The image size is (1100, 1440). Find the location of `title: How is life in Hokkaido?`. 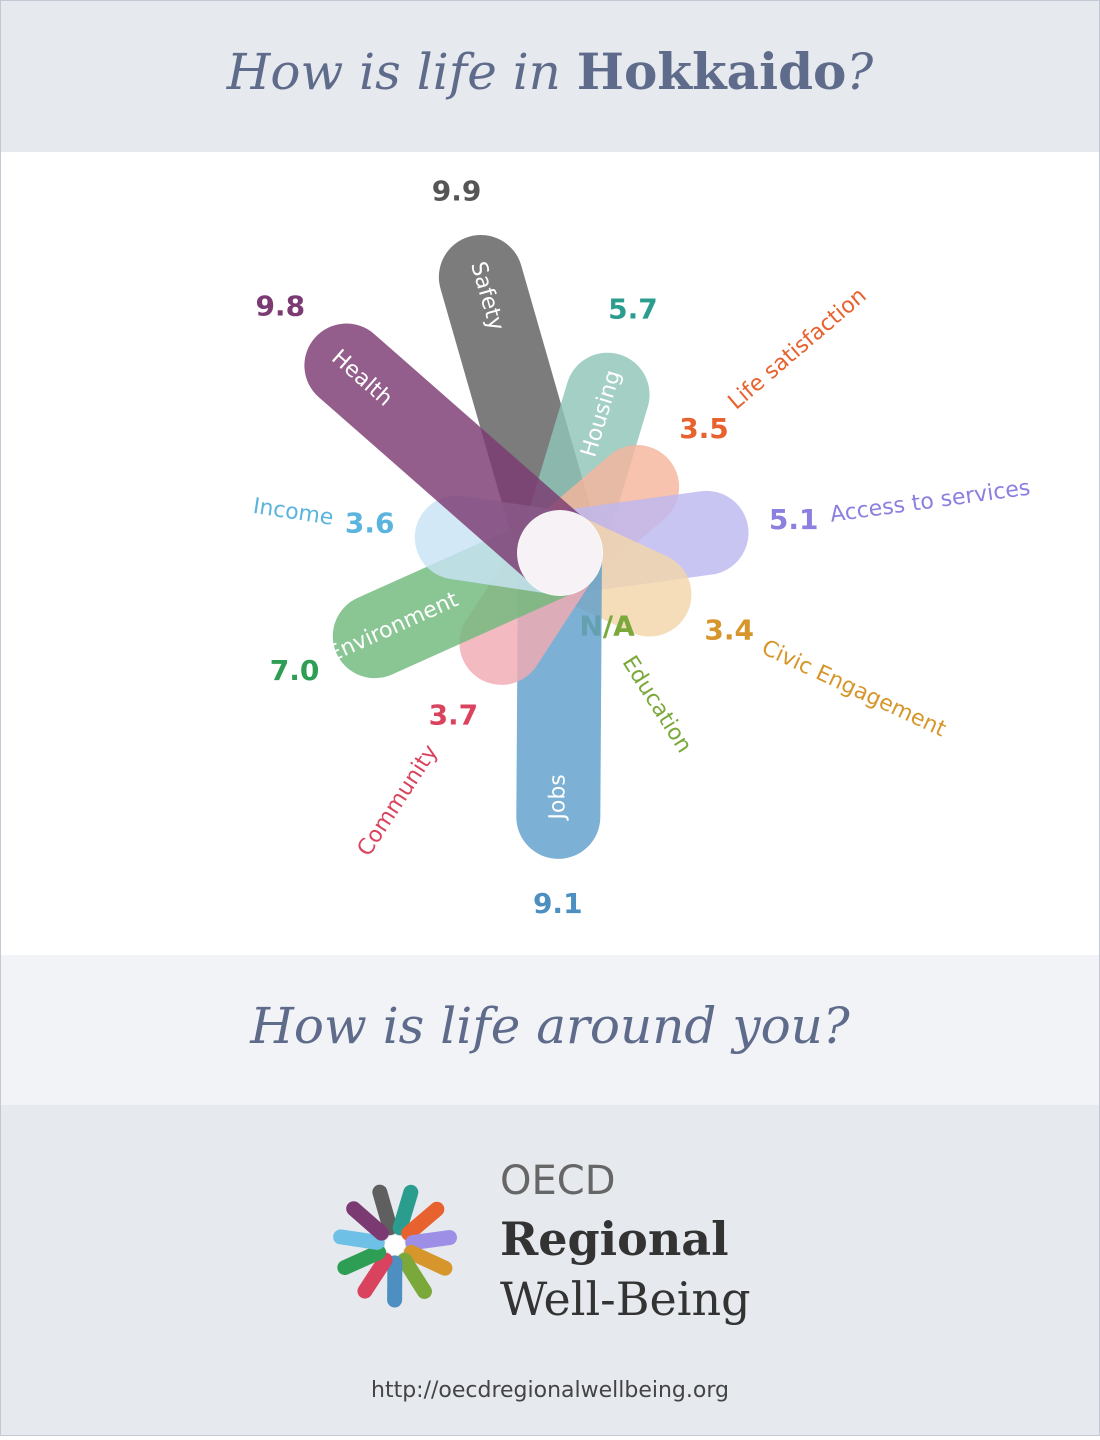

title: How is life in Hokkaido? is located at coordinates (550, 71).